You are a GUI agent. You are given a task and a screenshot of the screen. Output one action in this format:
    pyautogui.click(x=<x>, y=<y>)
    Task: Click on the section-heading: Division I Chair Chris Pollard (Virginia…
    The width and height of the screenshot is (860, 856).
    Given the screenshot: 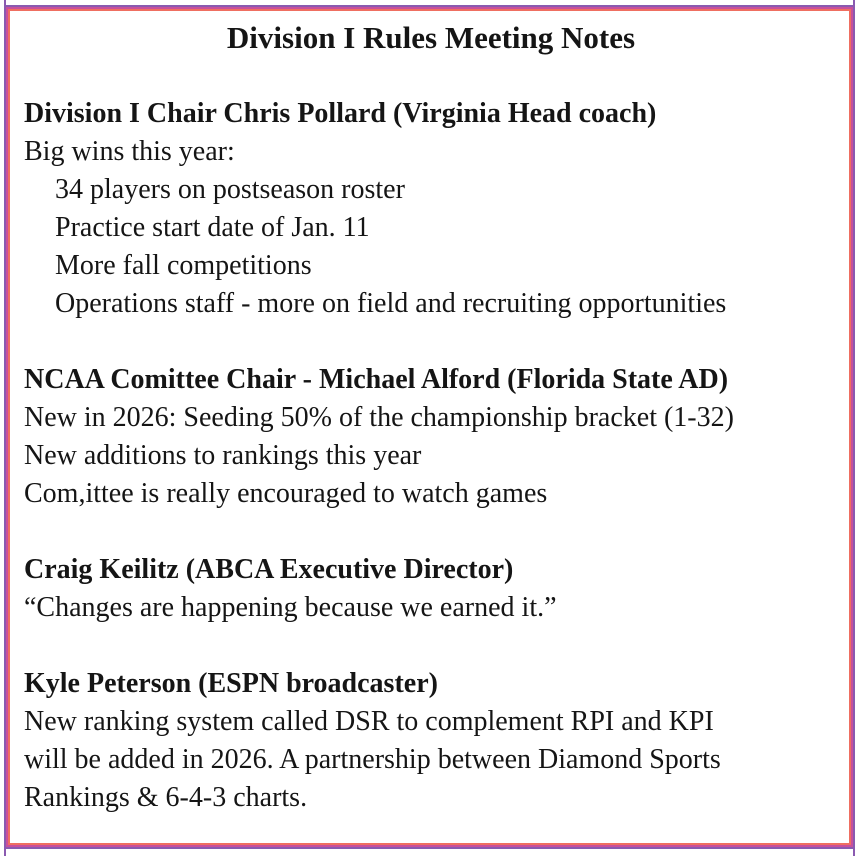 What is the action you would take?
    pyautogui.click(x=340, y=113)
    